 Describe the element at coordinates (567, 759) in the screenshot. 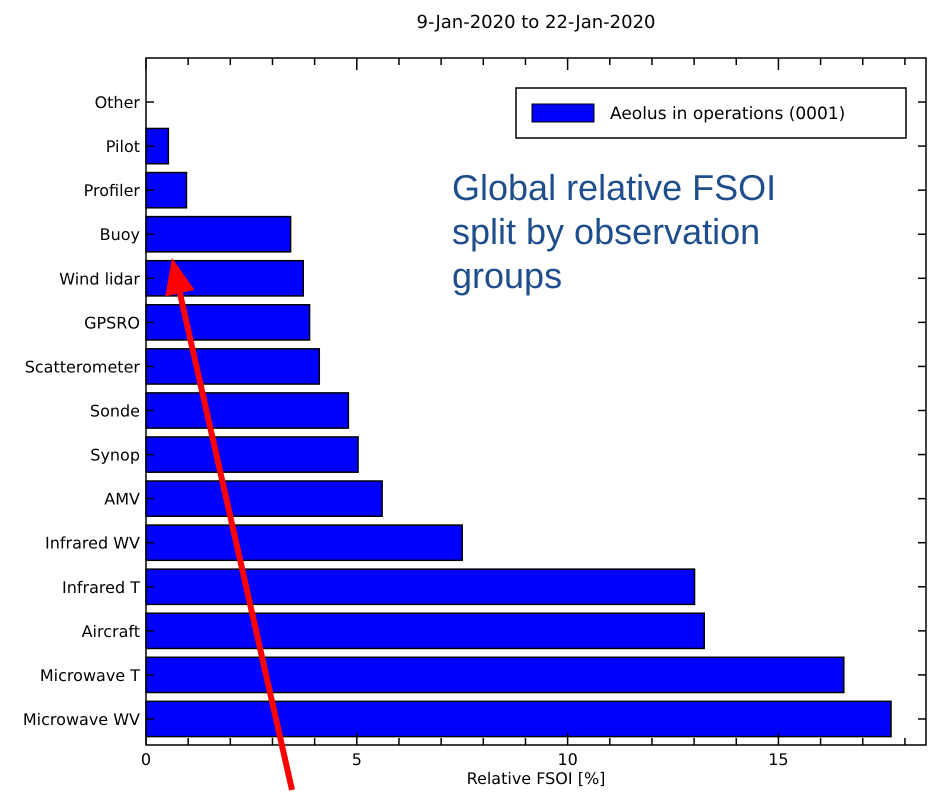

I see `x-tick-label: 10` at that location.